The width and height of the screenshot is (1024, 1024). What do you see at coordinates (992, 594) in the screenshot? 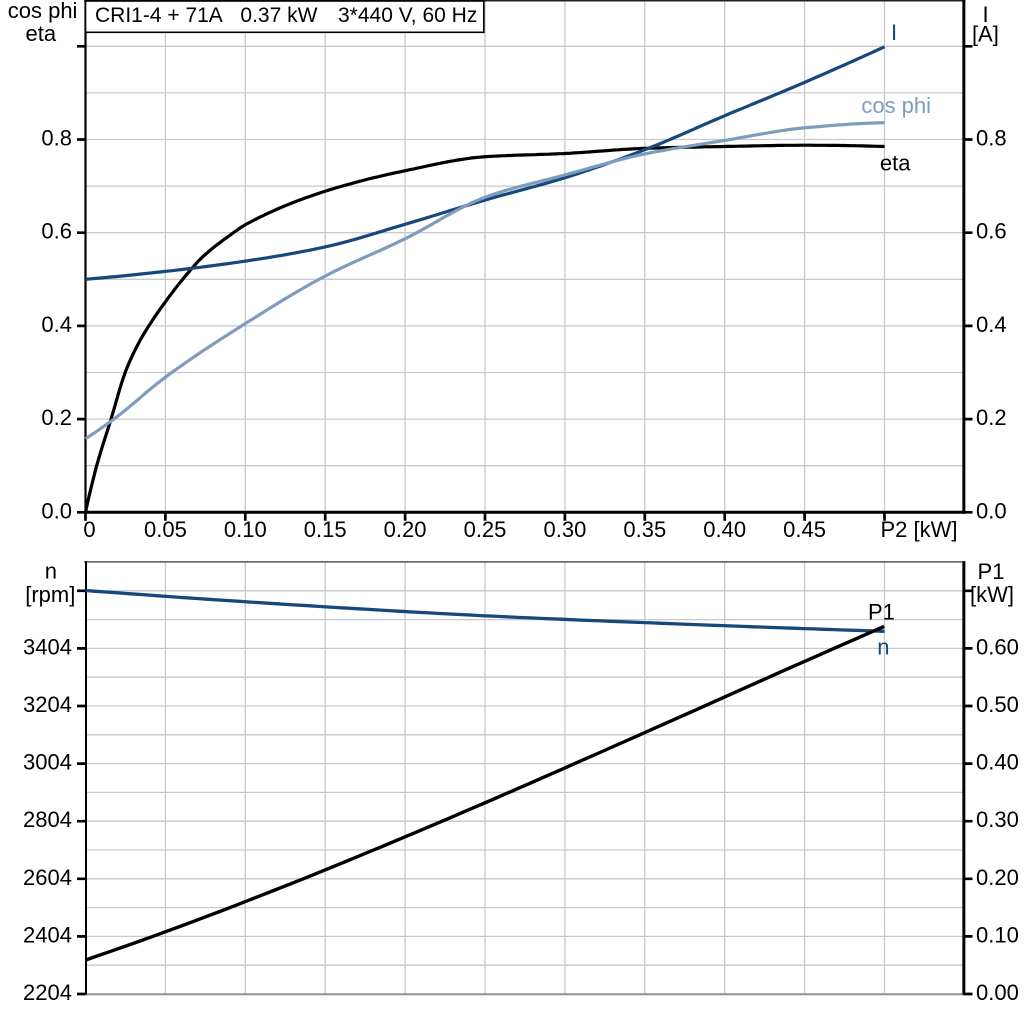
I see `svg-text: [kW]` at bounding box center [992, 594].